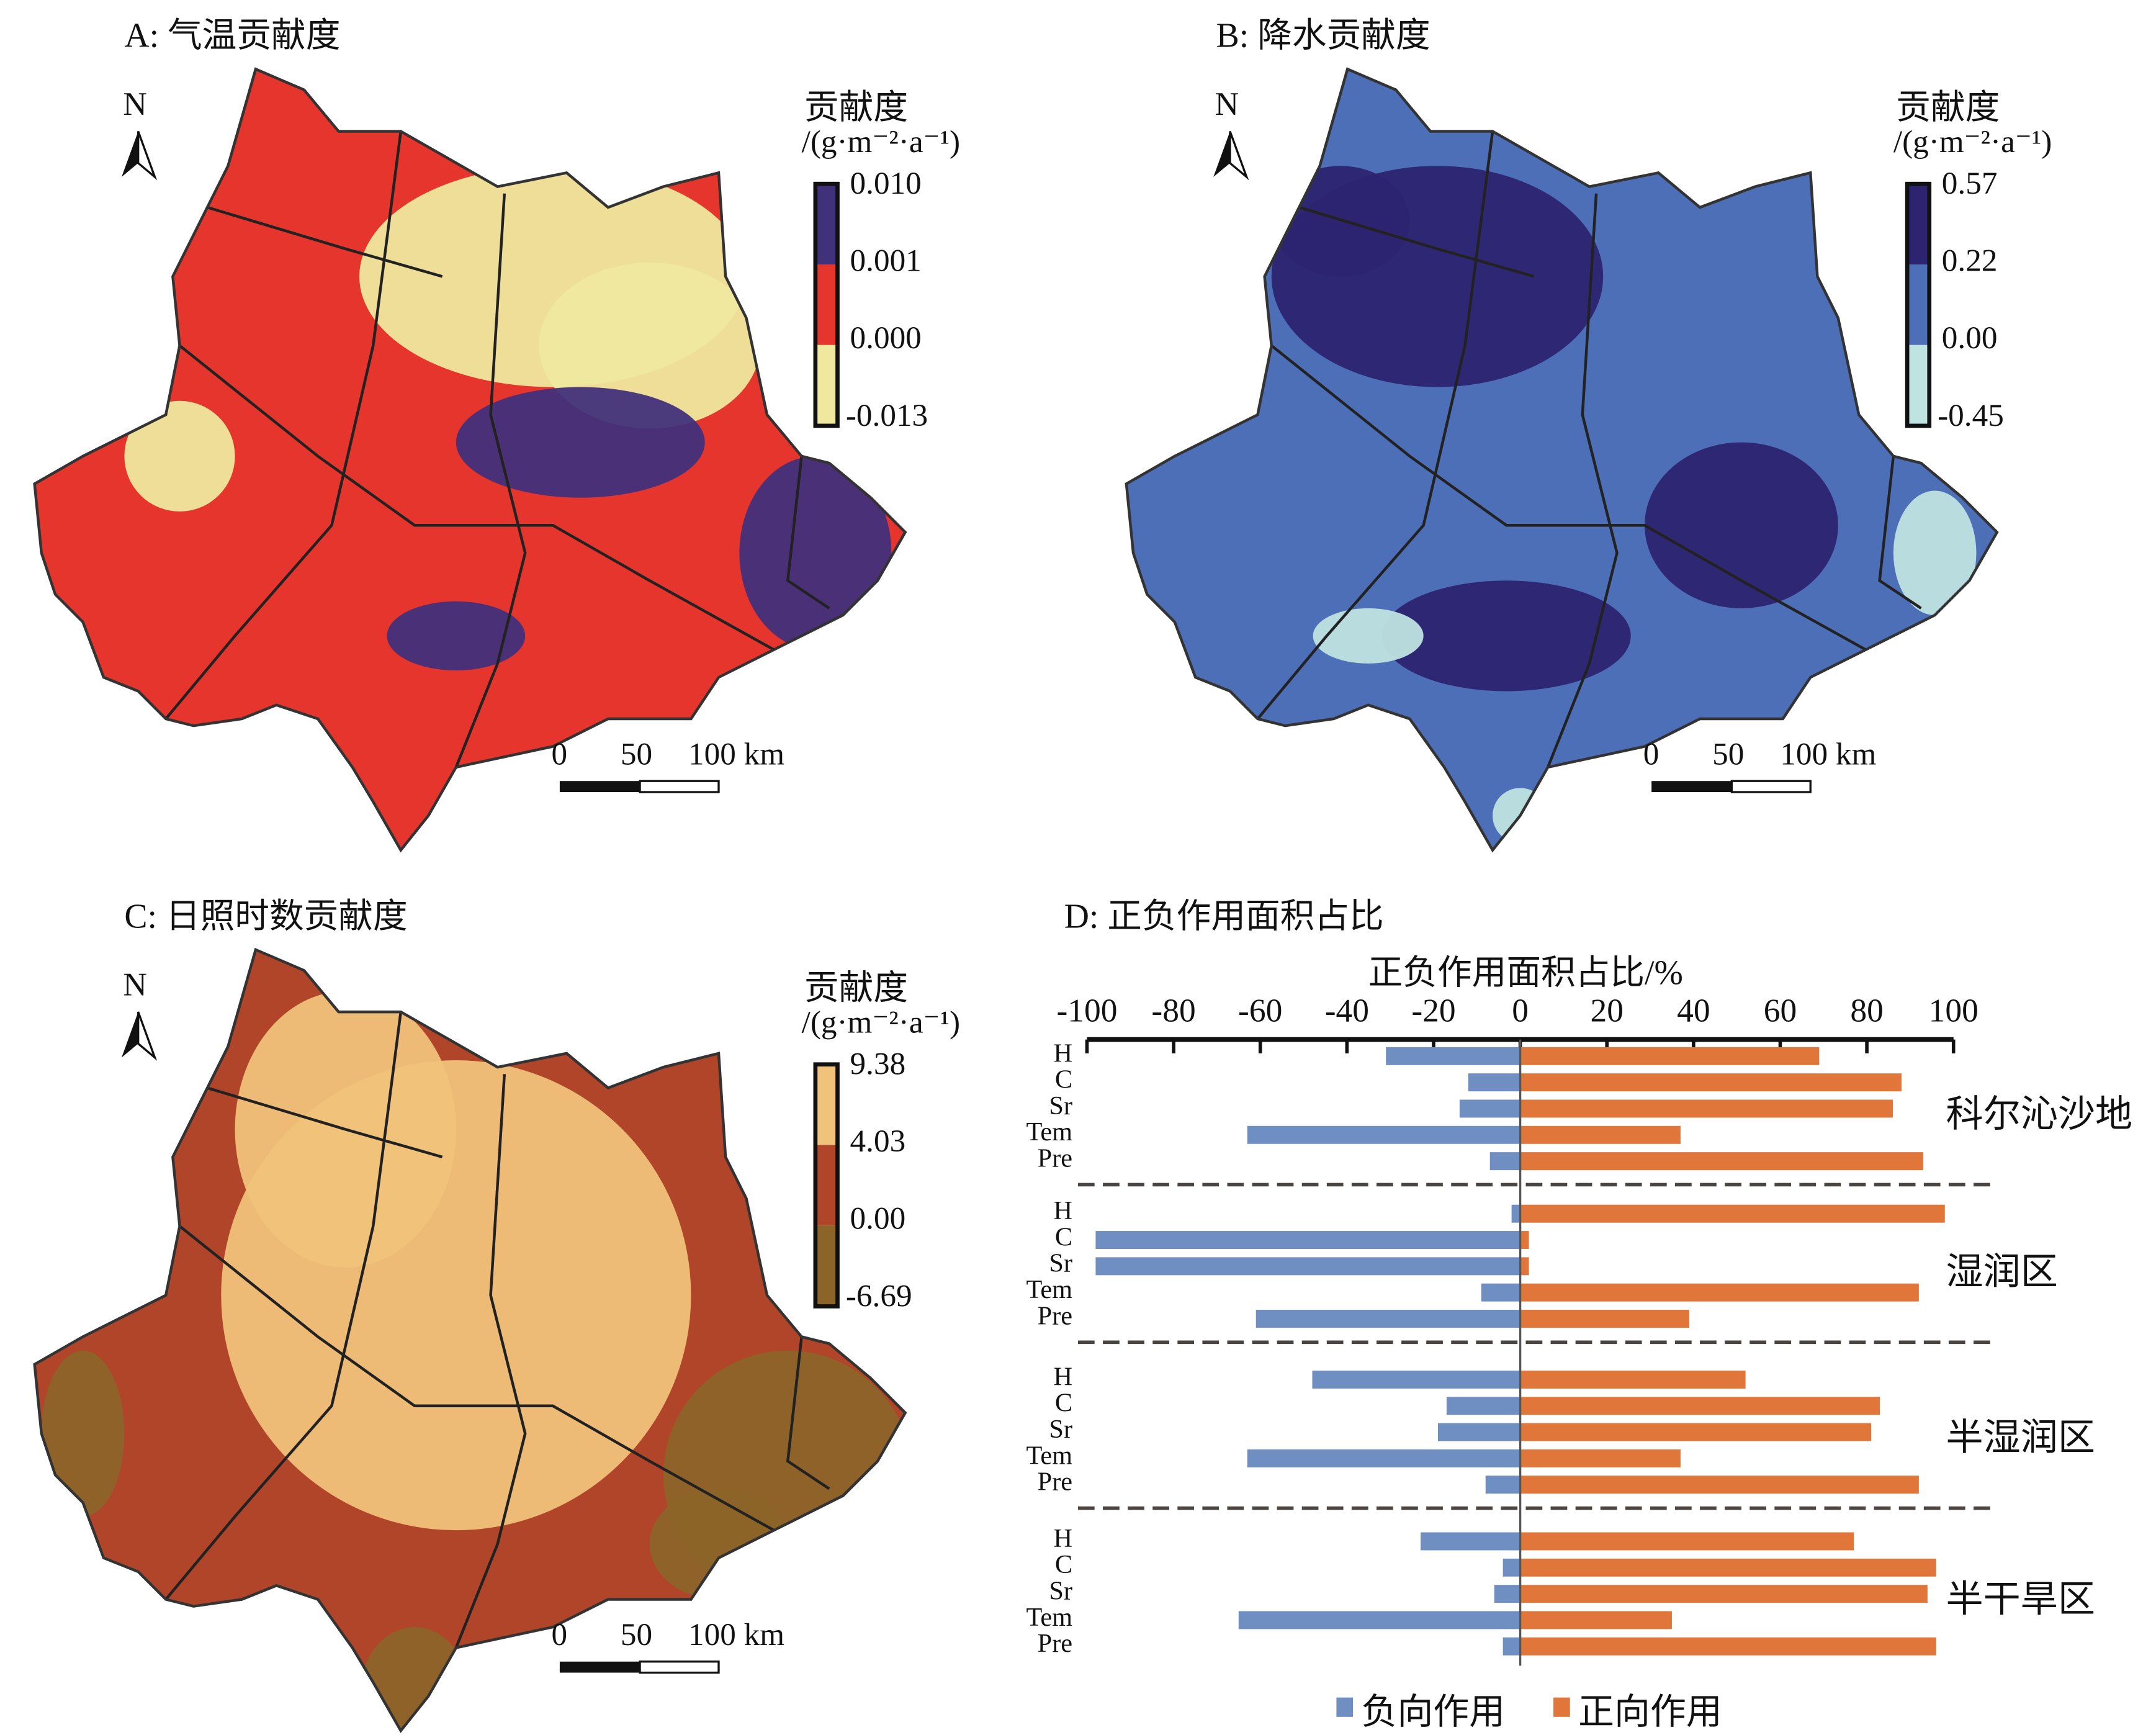  Describe the element at coordinates (878, 1063) in the screenshot. I see `legend-value: 9.38` at that location.